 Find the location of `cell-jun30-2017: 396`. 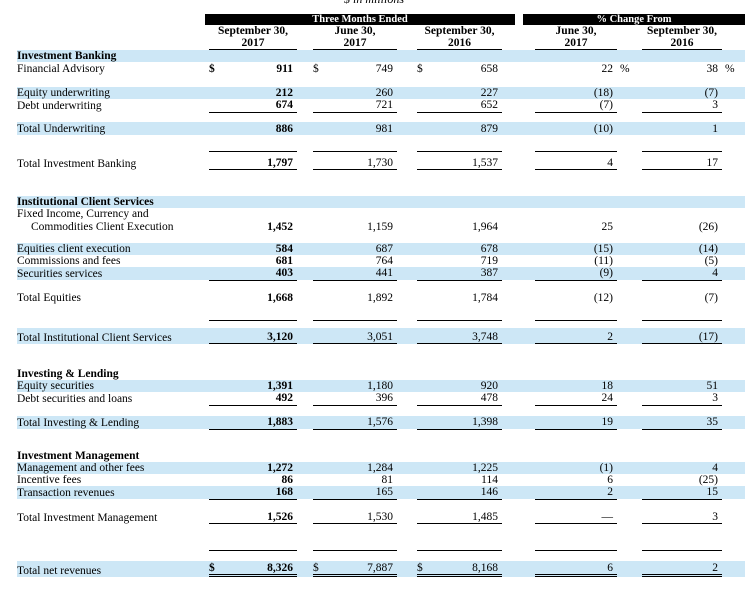

cell-jun30-2017: 396 is located at coordinates (347, 399).